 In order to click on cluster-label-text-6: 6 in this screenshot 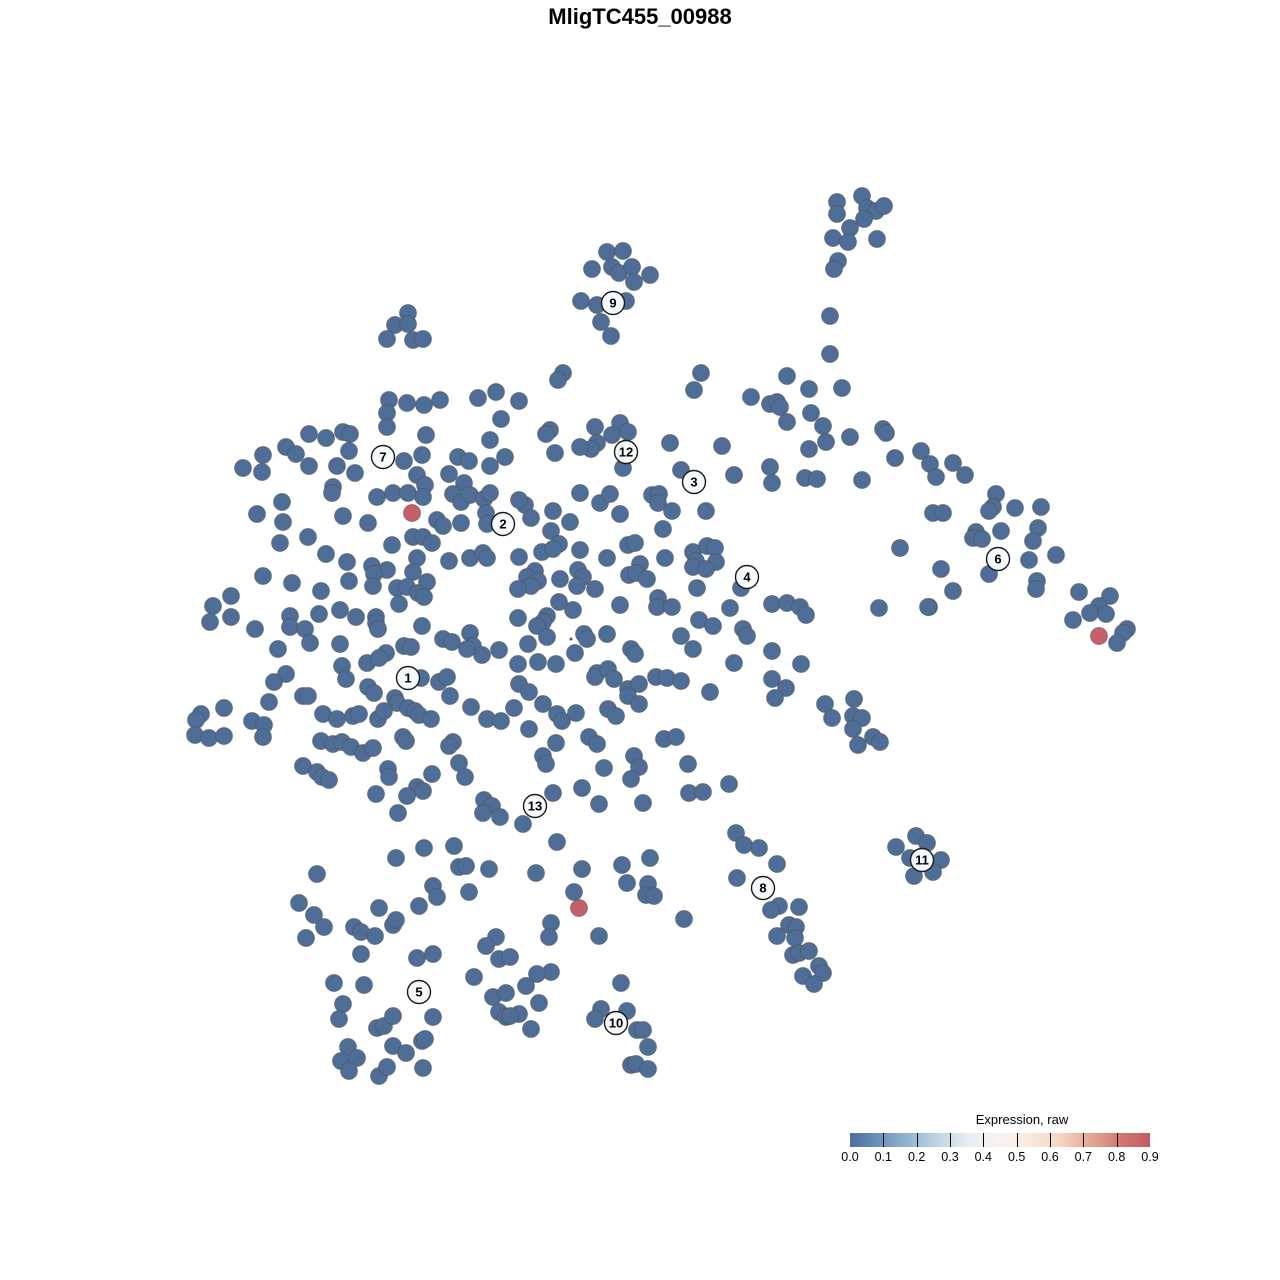, I will do `click(997, 559)`.